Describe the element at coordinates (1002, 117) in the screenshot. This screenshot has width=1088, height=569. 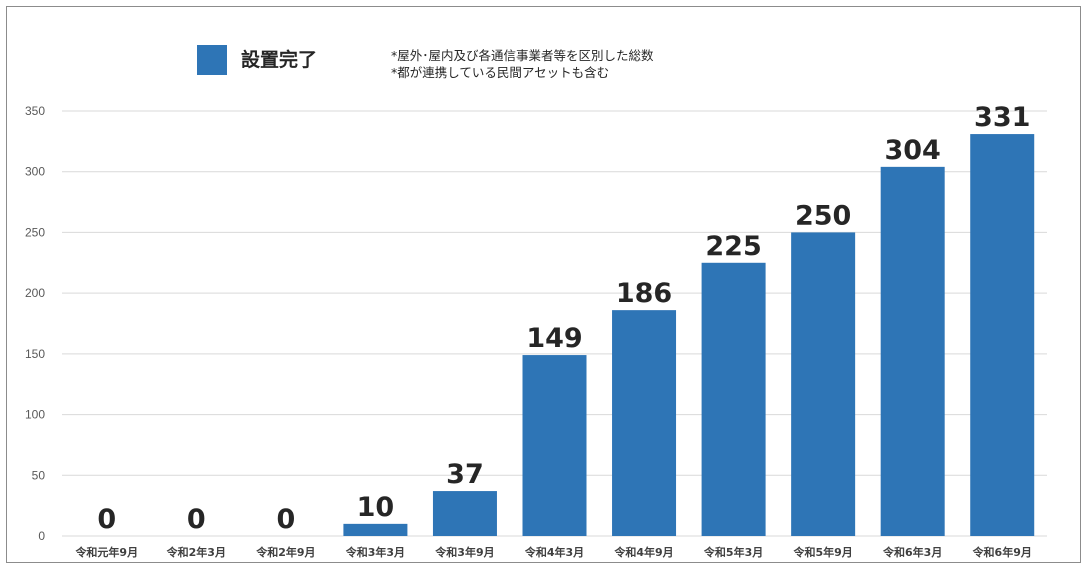
I see `data-label: 331` at that location.